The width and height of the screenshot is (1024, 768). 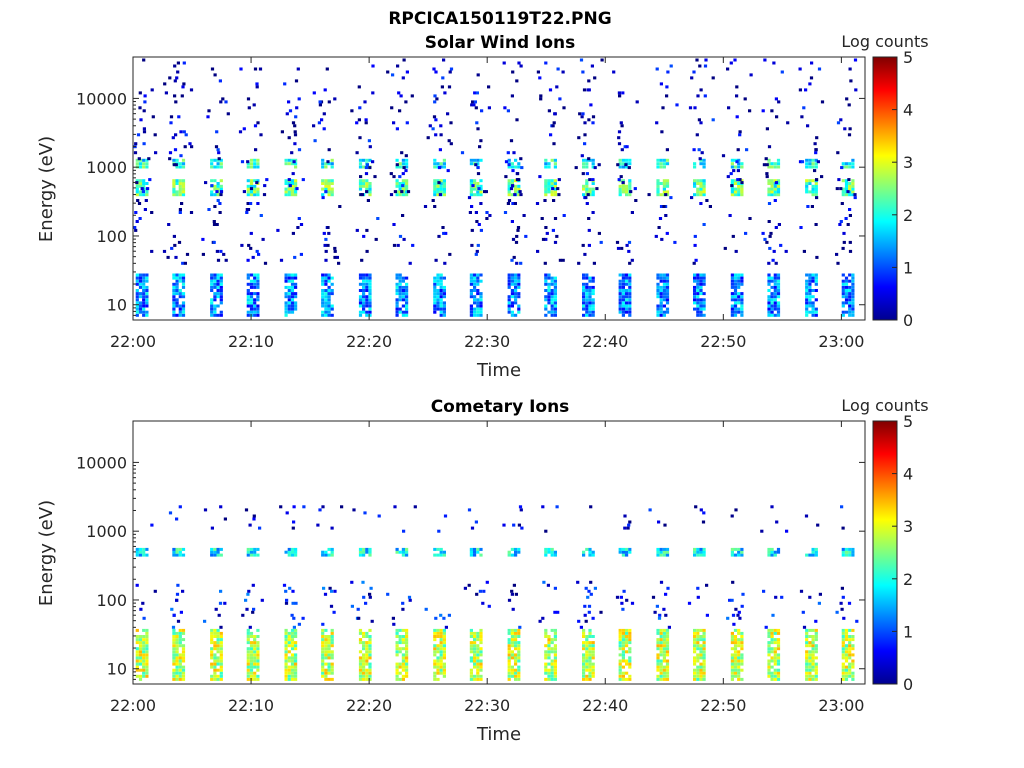 What do you see at coordinates (605, 341) in the screenshot?
I see `x-tick-label: 22:40` at bounding box center [605, 341].